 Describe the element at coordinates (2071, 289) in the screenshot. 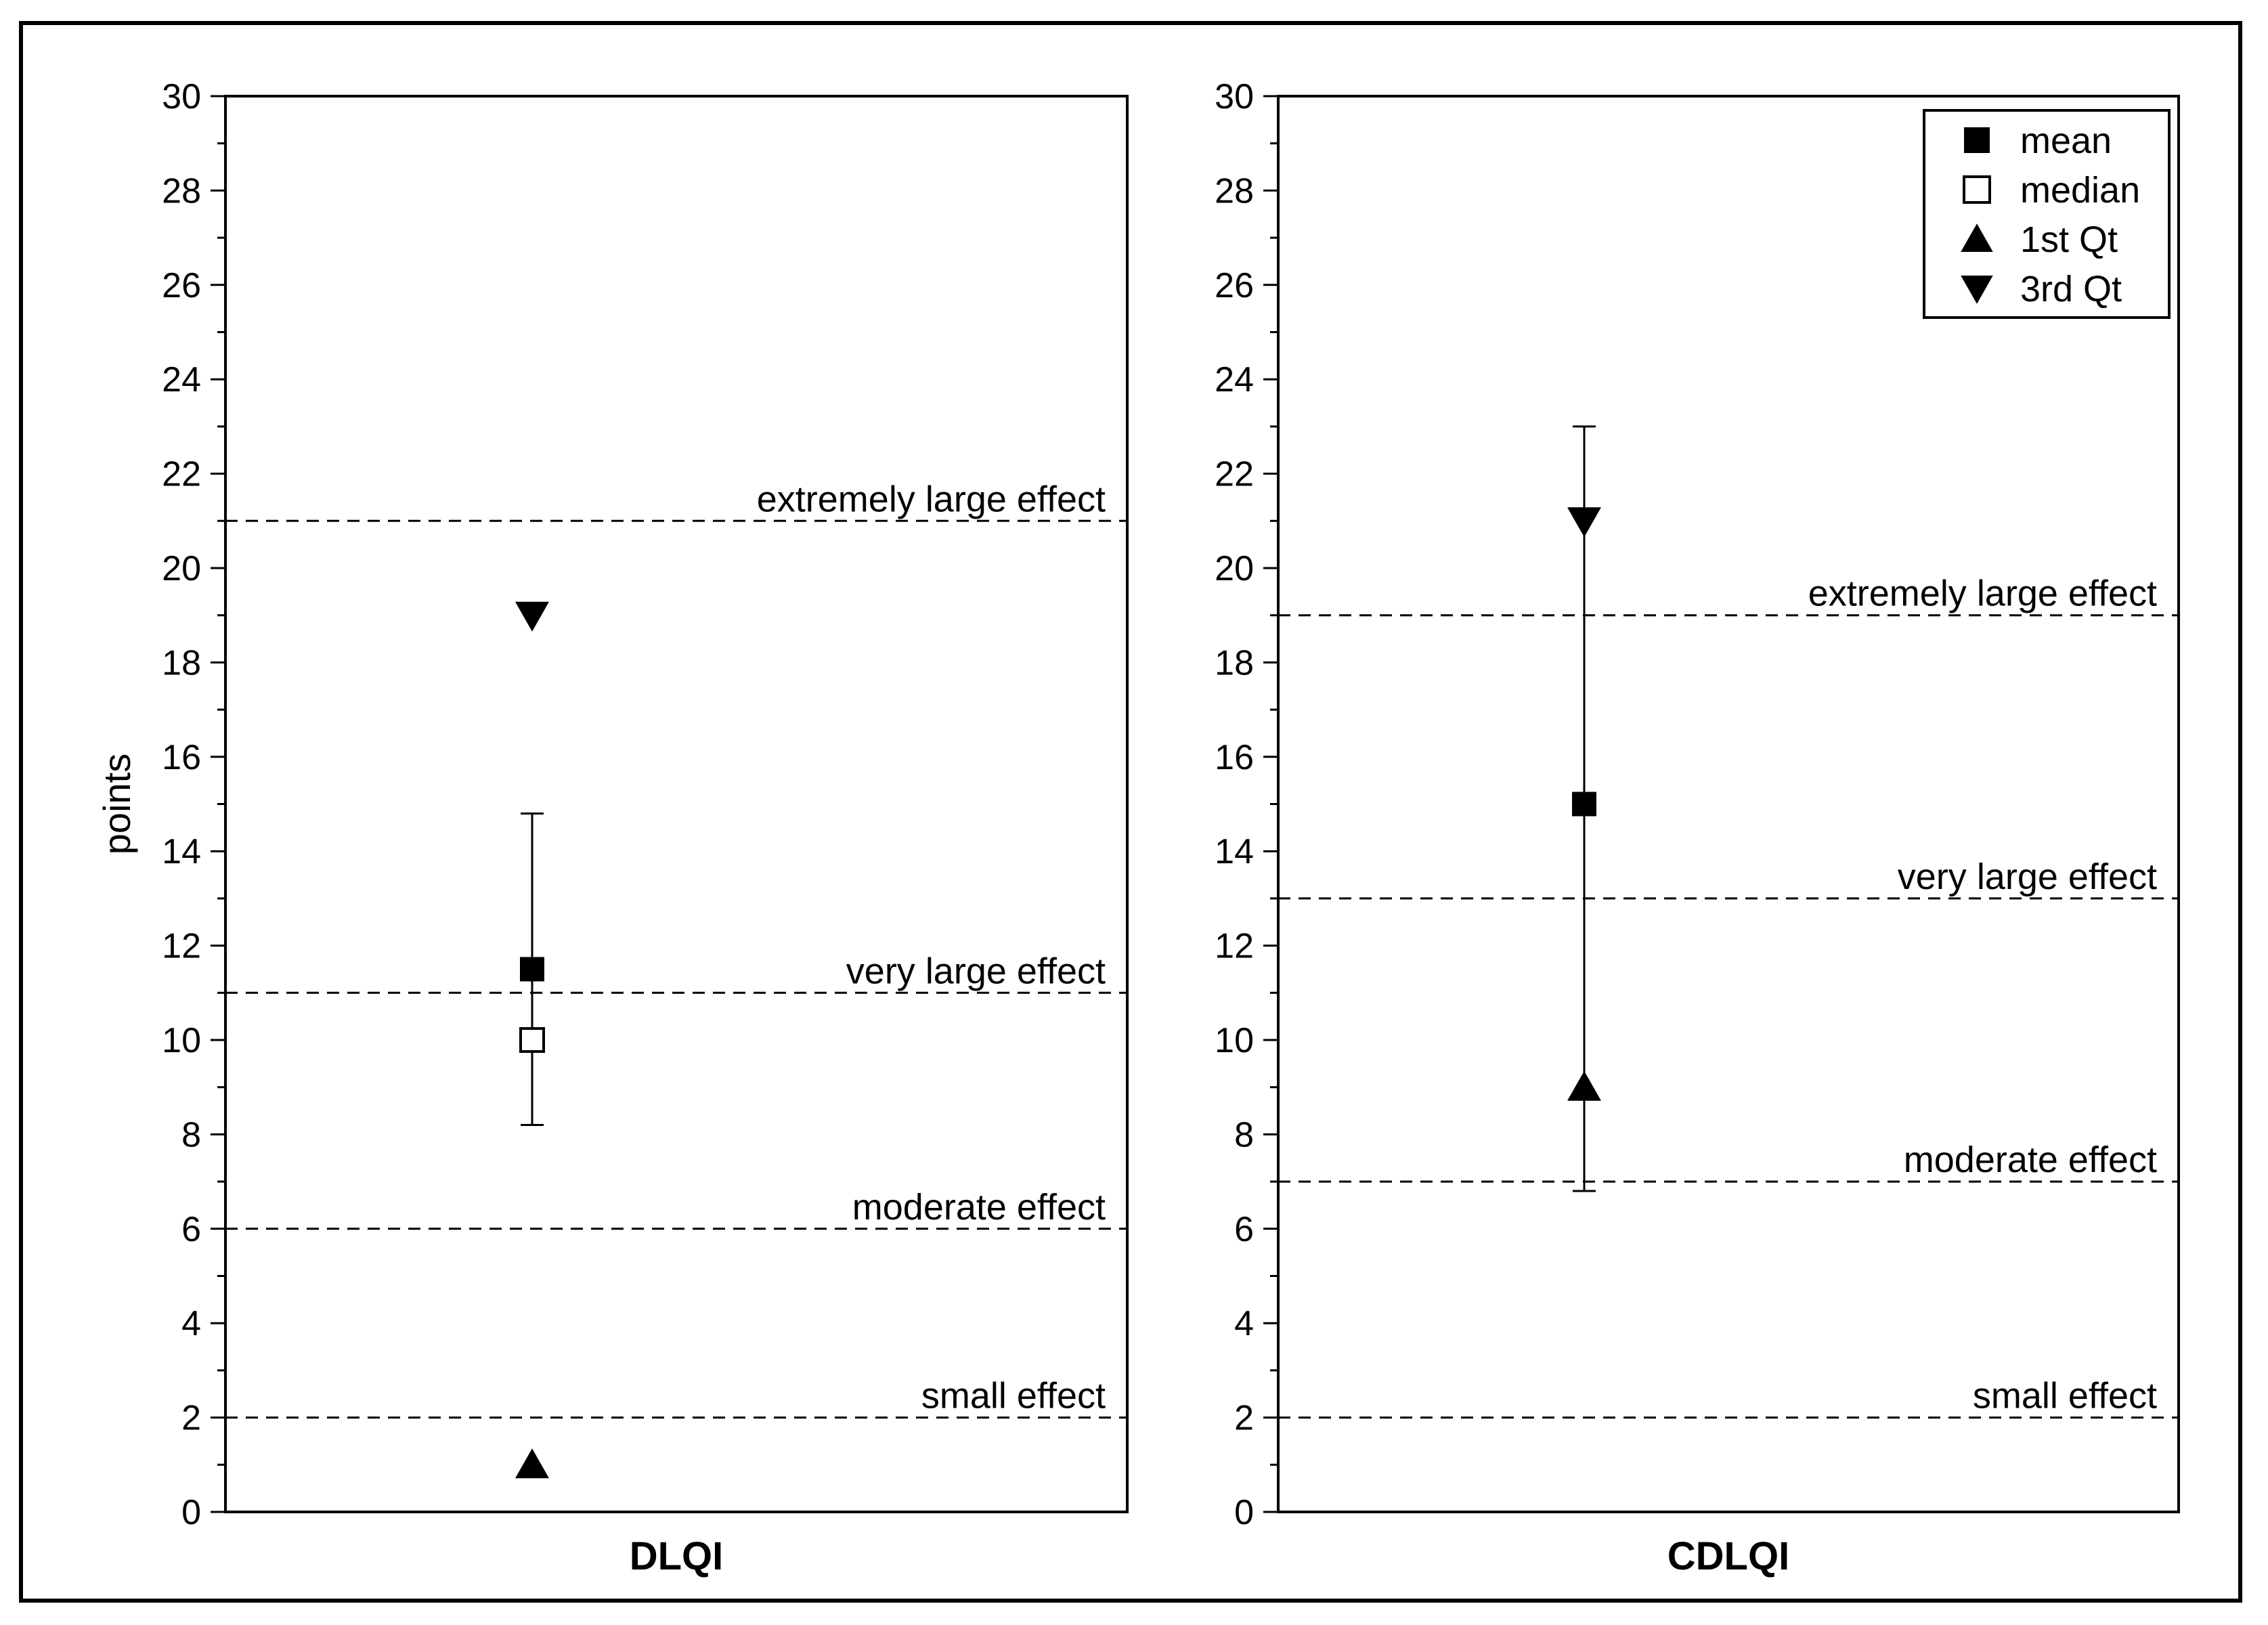

I see `legend-label: 3rd Qt` at that location.